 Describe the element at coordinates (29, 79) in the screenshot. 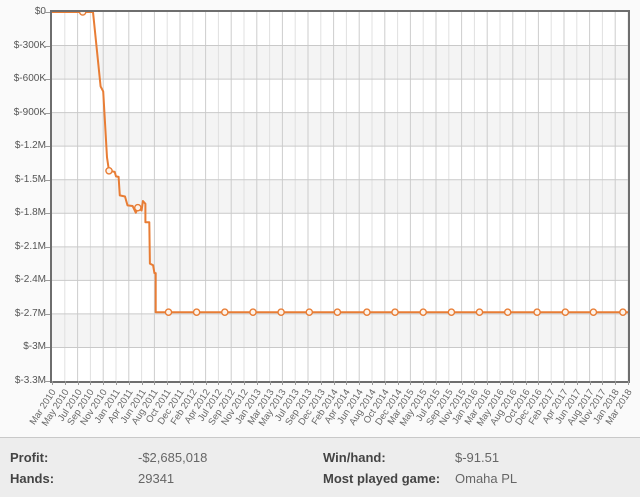

I see `y-axis-label: $-600K` at that location.